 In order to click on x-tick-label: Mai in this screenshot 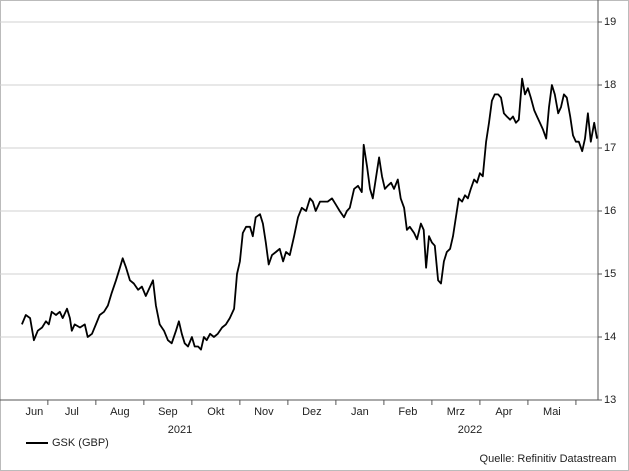, I will do `click(552, 412)`.